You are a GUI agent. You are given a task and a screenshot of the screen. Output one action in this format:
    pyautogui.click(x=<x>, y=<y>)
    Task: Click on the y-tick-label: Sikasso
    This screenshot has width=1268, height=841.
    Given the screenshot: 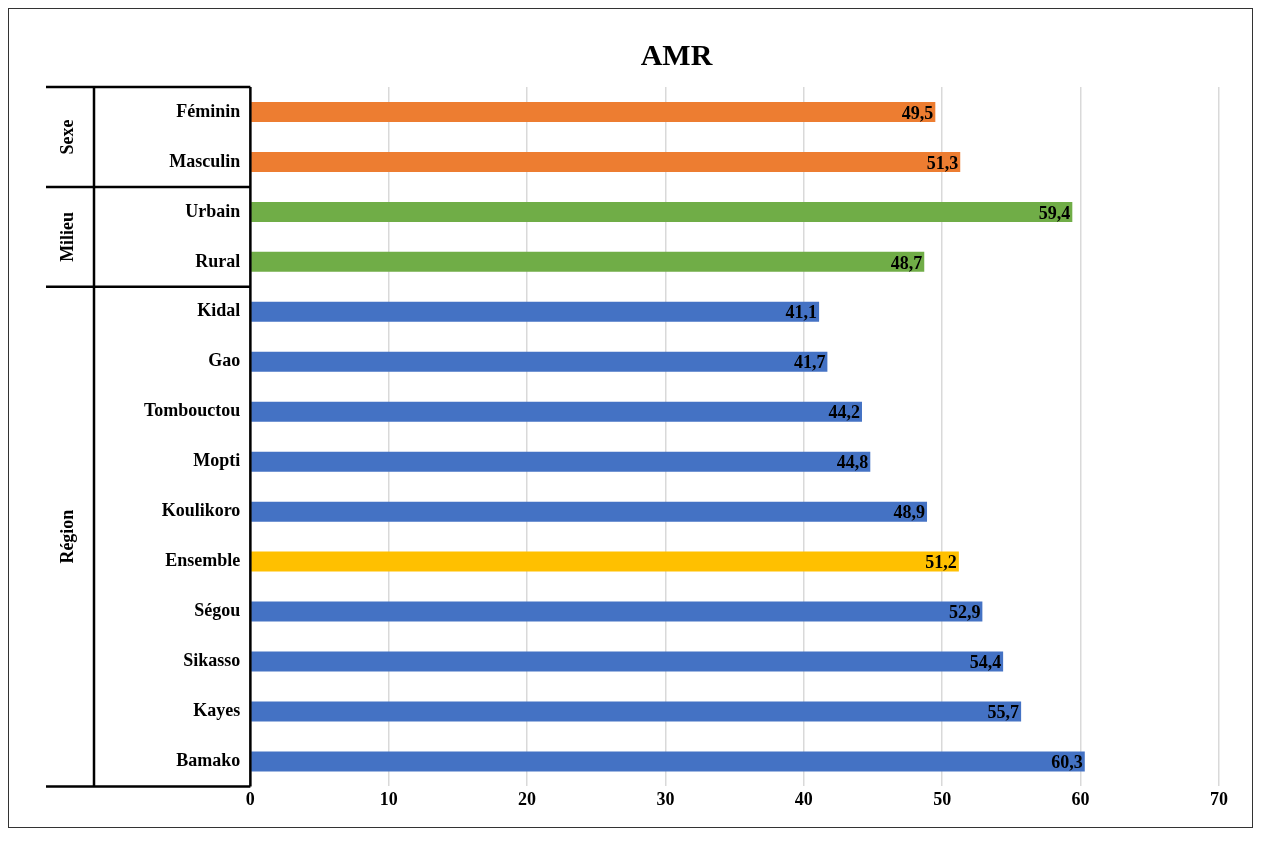 What is the action you would take?
    pyautogui.click(x=212, y=660)
    